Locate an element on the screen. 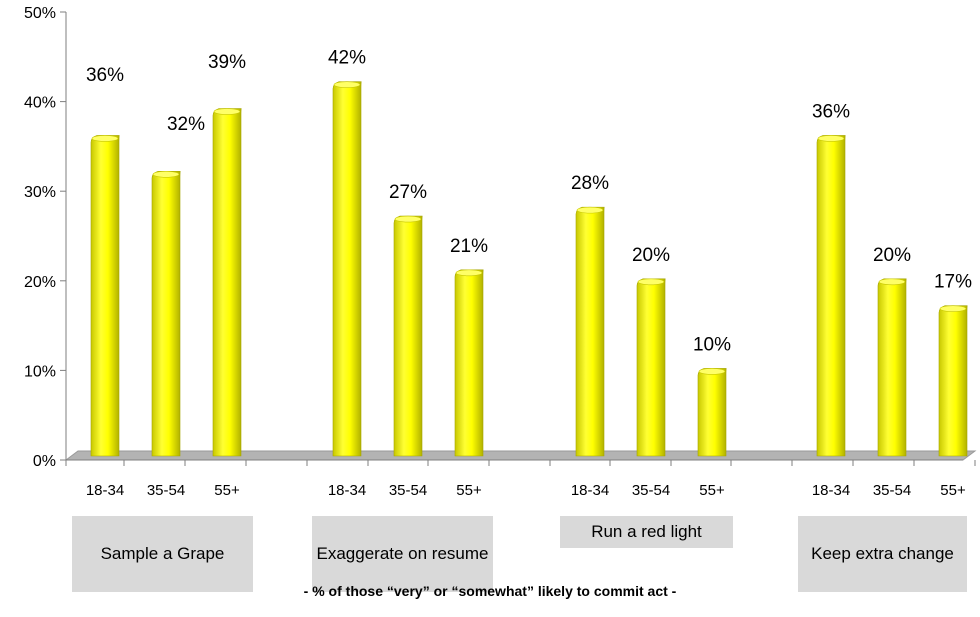 The image size is (980, 617). data-label: 27% is located at coordinates (408, 192).